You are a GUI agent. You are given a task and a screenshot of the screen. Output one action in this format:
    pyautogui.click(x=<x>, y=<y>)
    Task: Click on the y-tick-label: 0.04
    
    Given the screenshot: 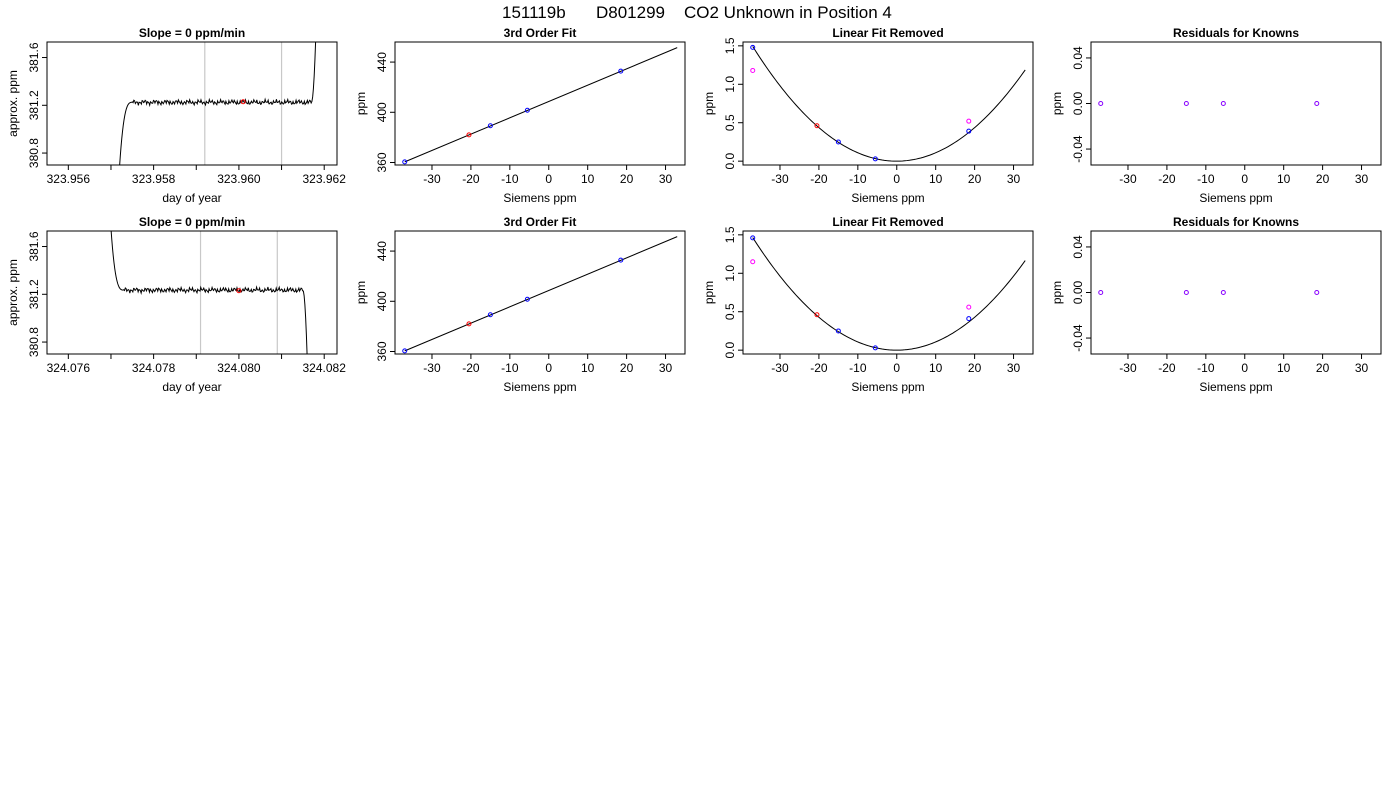 What is the action you would take?
    pyautogui.click(x=1078, y=247)
    